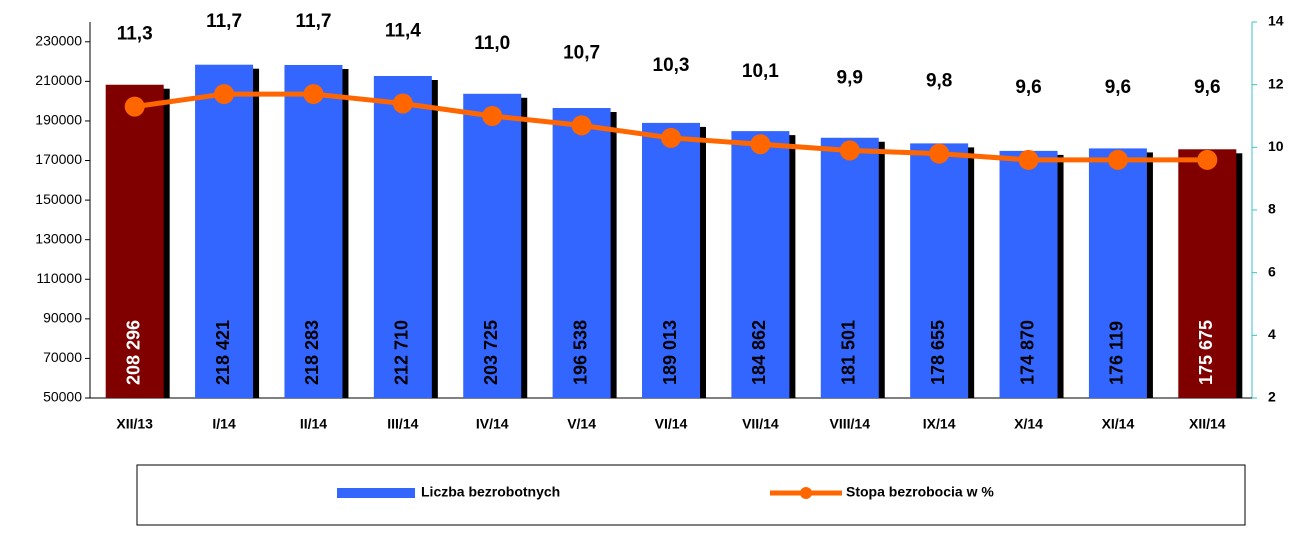 Image resolution: width=1295 pixels, height=541 pixels. Describe the element at coordinates (1028, 424) in the screenshot. I see `x-tick-label: X/14` at that location.